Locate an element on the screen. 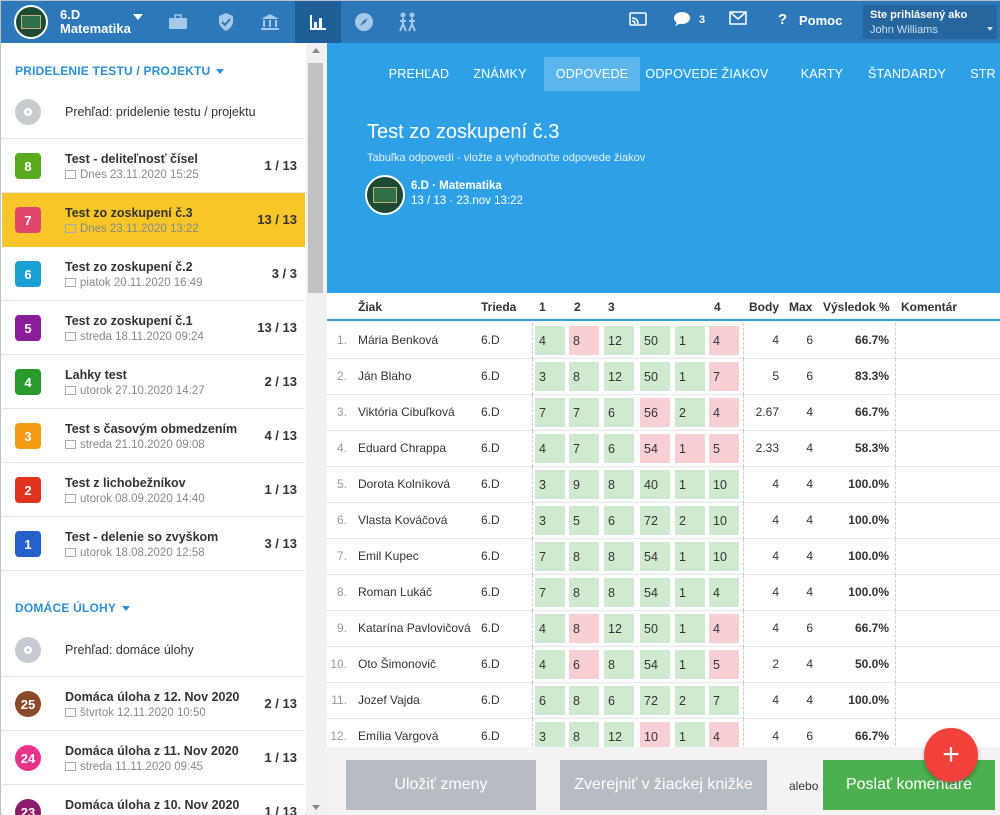 The image size is (1000, 815). col-class: Trieda is located at coordinates (499, 307).